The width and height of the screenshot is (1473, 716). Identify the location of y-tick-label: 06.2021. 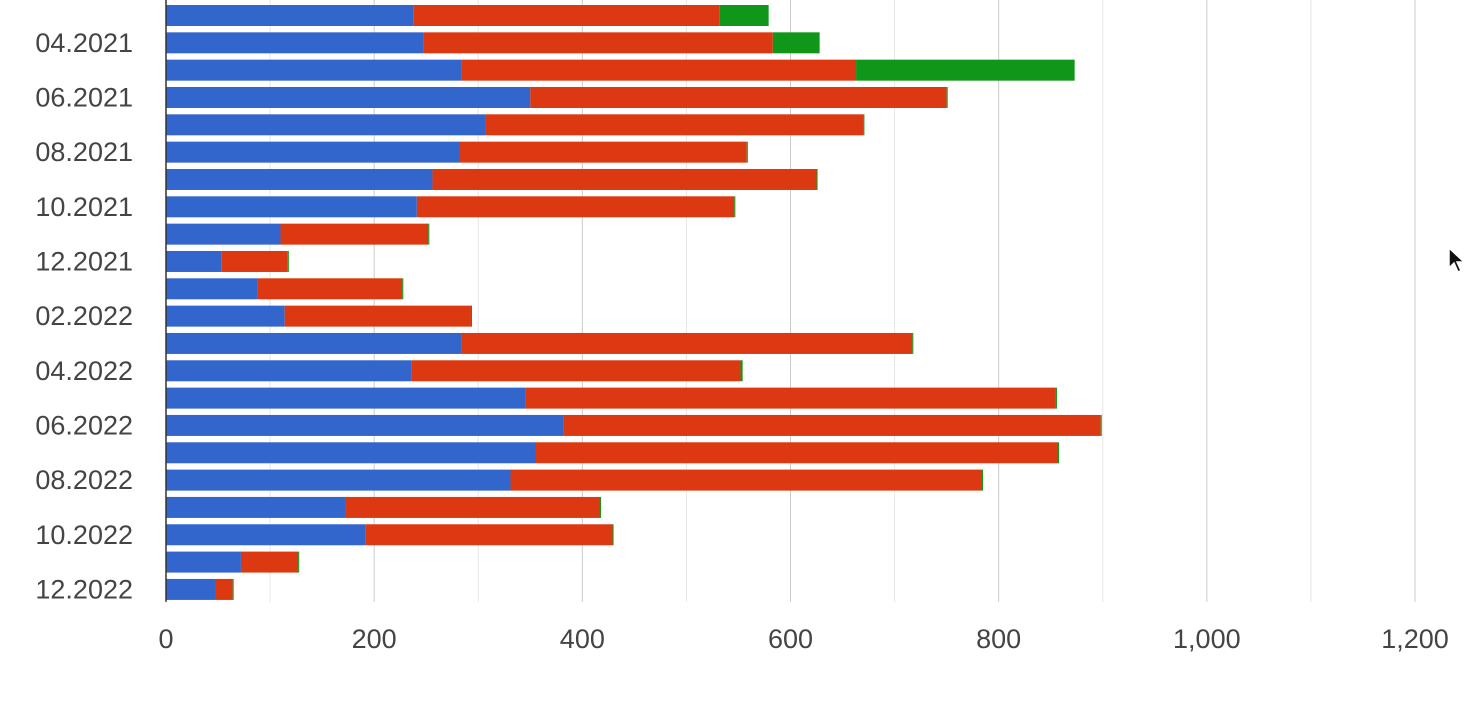
(84, 97).